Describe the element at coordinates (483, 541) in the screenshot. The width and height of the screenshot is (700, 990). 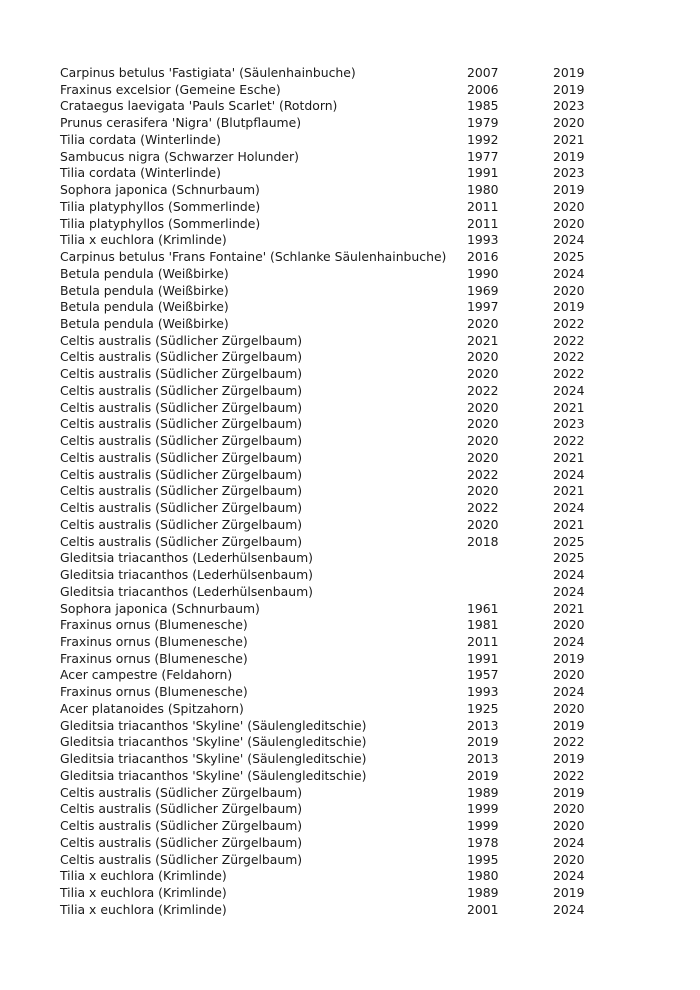
I see `year-1-cell: 2018` at that location.